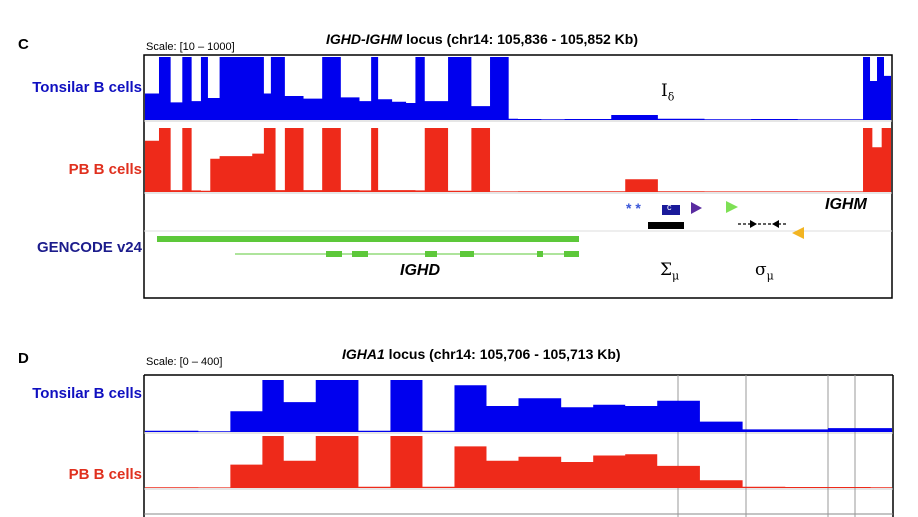 Image resolution: width=918 pixels, height=517 pixels. I want to click on panel-c-letter: C, so click(23, 44).